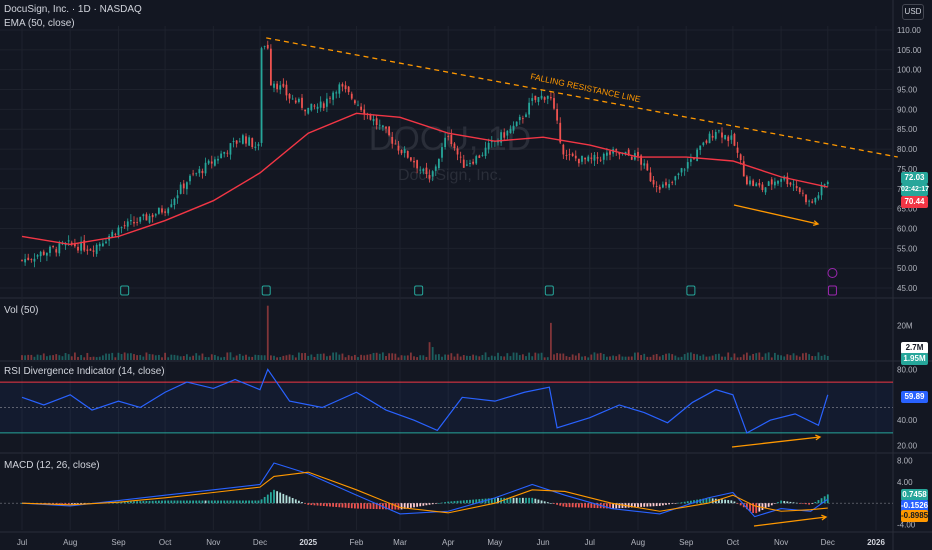 Image resolution: width=932 pixels, height=550 pixels. I want to click on x-tick-label: Jul, so click(22, 542).